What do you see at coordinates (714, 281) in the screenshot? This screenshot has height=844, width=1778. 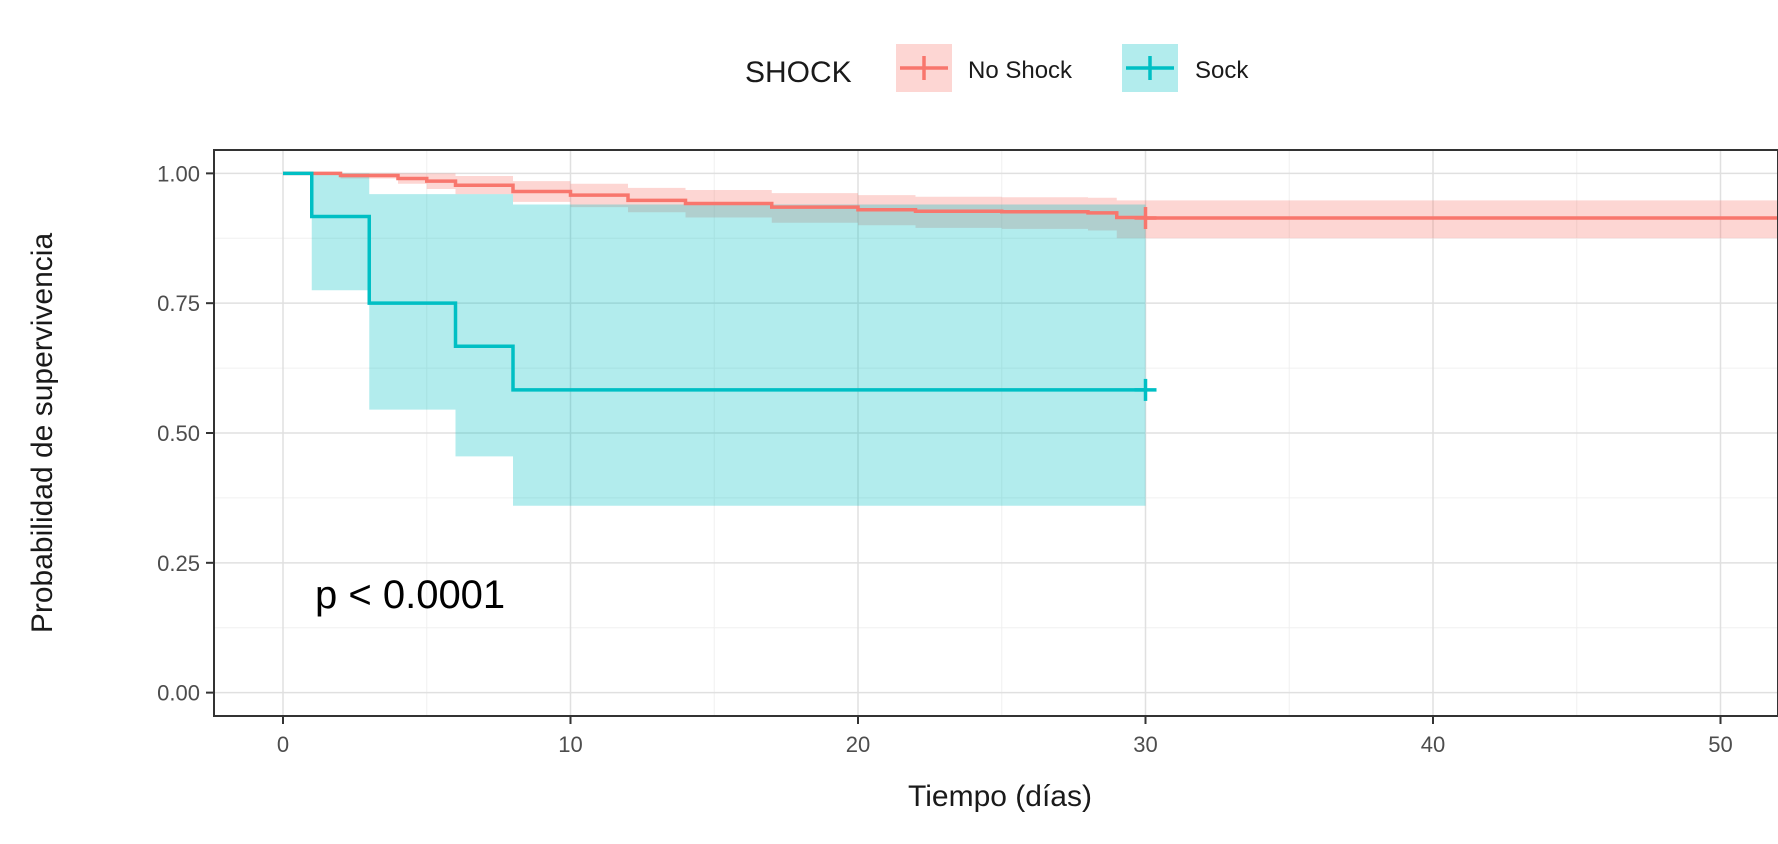 I see `curve-sock` at bounding box center [714, 281].